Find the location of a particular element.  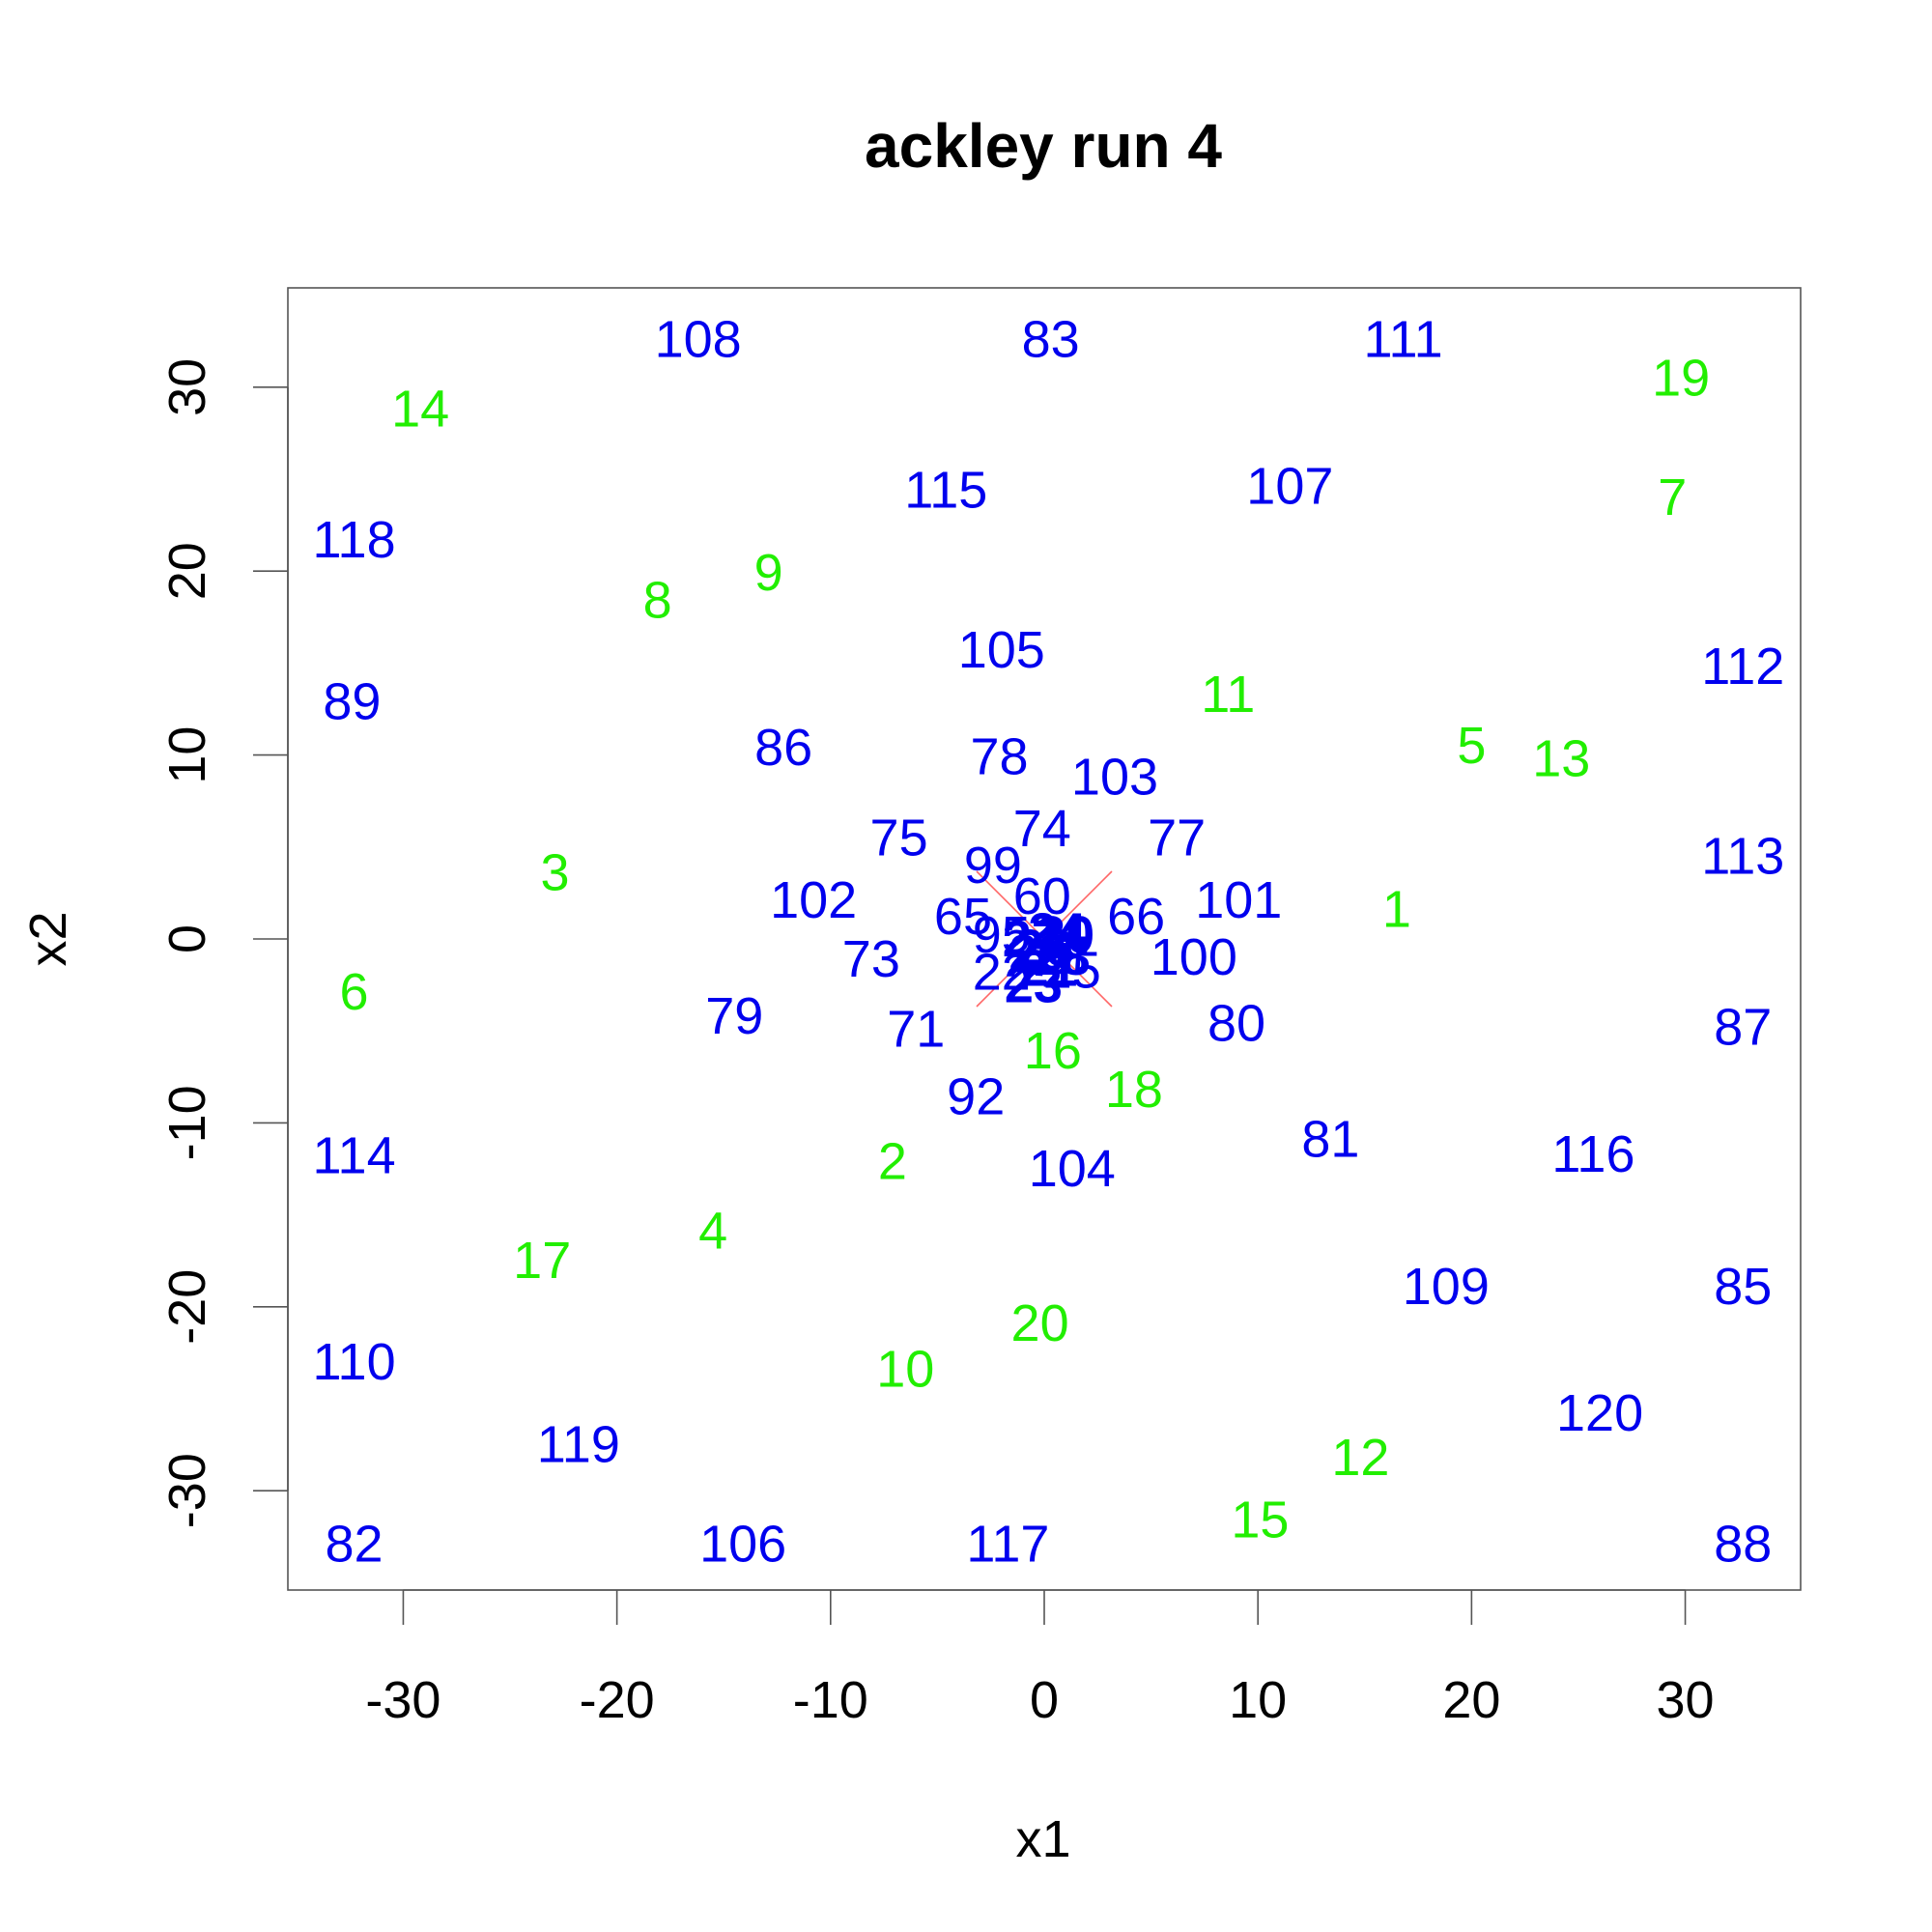

point-label-92: 92 is located at coordinates (976, 1097).